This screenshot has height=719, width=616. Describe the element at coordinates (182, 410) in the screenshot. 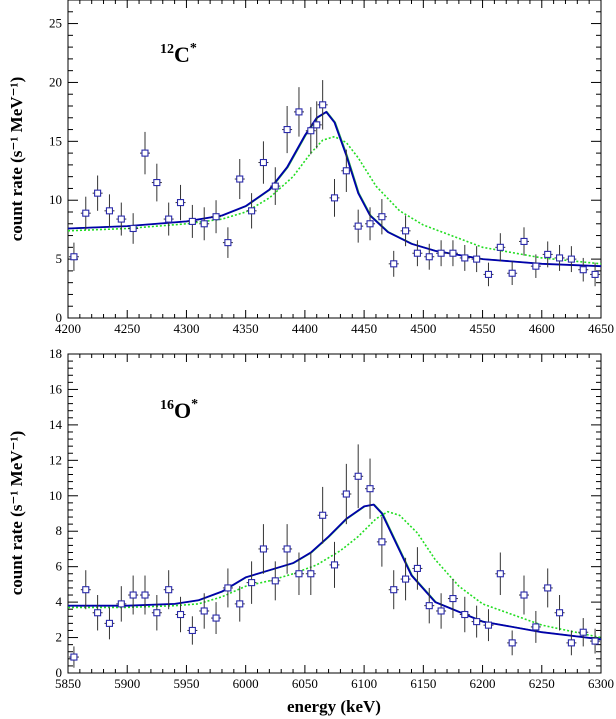

I see `element-symbol: O` at that location.